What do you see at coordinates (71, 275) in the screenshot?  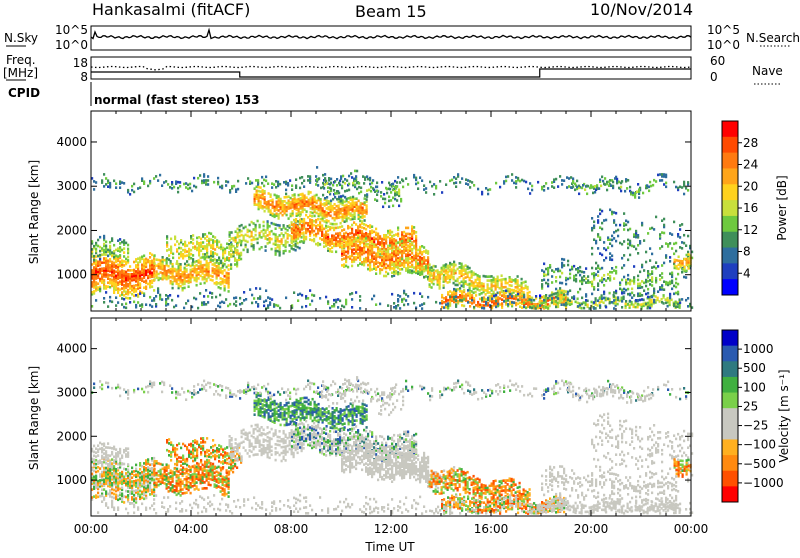 I see `y-tick-label: 1000` at bounding box center [71, 275].